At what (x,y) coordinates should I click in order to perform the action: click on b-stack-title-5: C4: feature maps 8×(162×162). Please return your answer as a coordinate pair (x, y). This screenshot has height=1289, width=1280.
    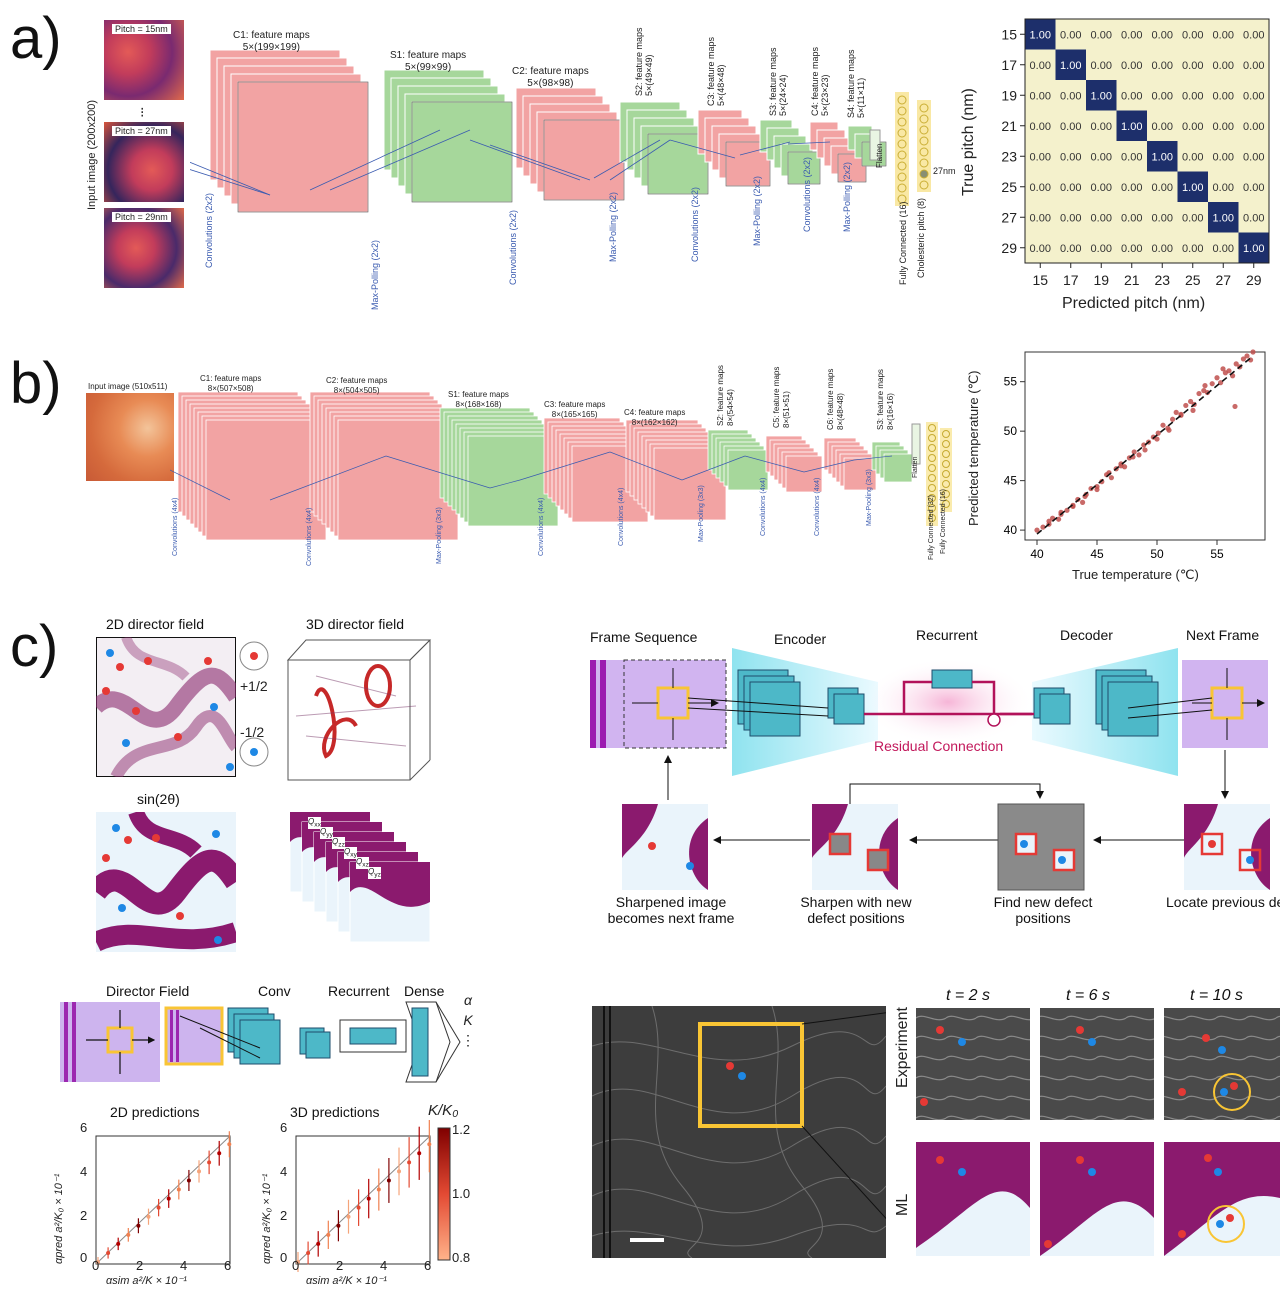
    Looking at the image, I should click on (655, 417).